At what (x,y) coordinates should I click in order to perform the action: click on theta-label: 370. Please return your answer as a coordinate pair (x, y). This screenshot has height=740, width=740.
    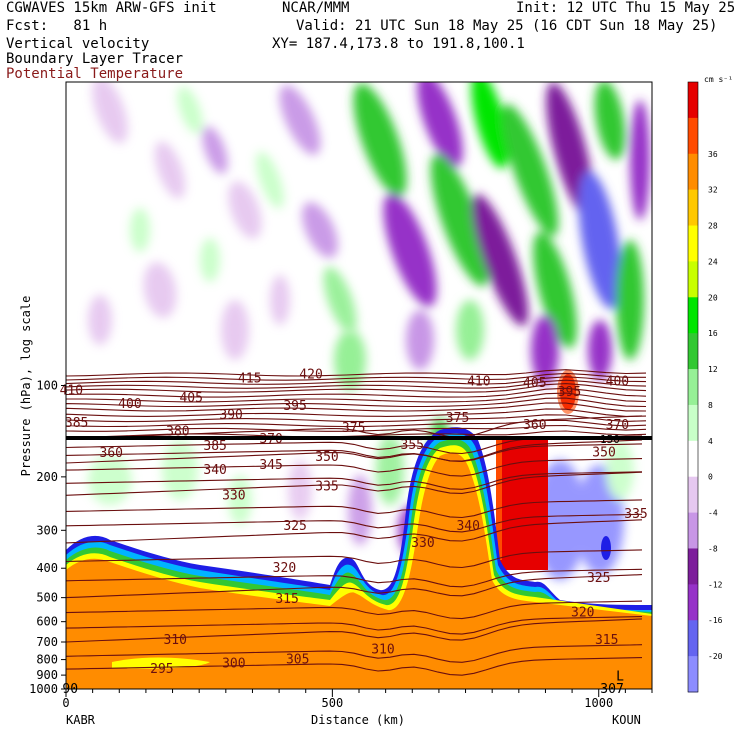
    Looking at the image, I should click on (617, 425).